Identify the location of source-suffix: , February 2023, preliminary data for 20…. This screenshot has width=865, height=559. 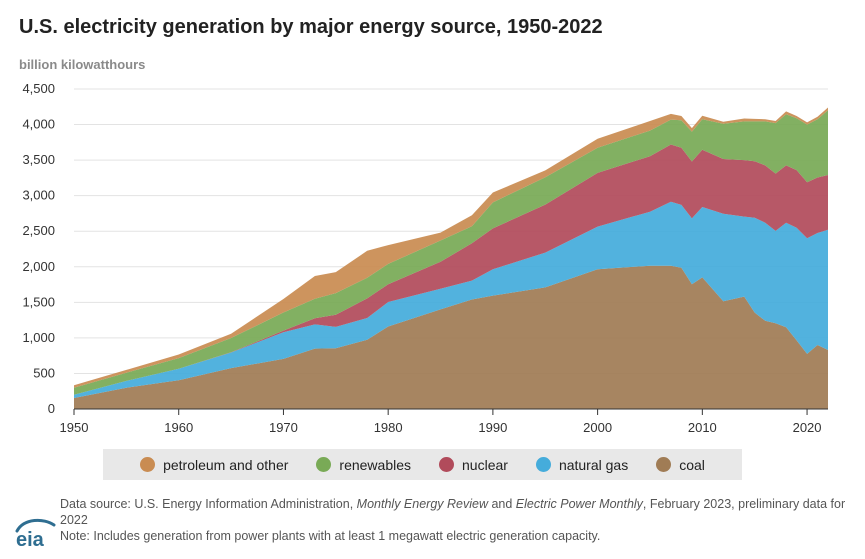
(453, 512).